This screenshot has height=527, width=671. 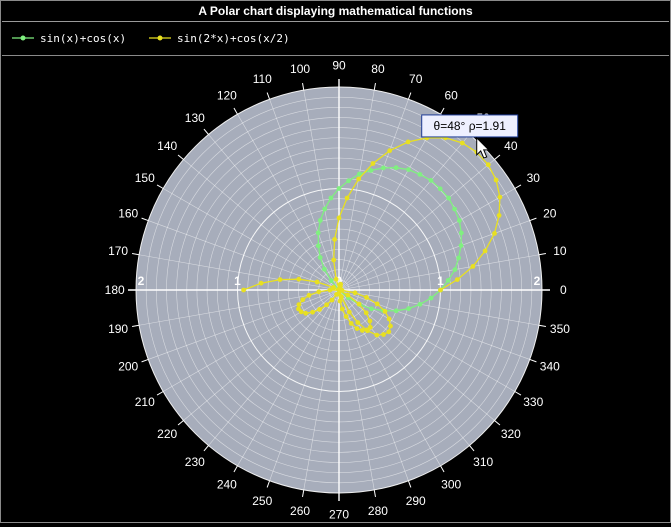 What do you see at coordinates (69, 38) in the screenshot?
I see `legend-item-series-1: sin(x)+cos(x)` at bounding box center [69, 38].